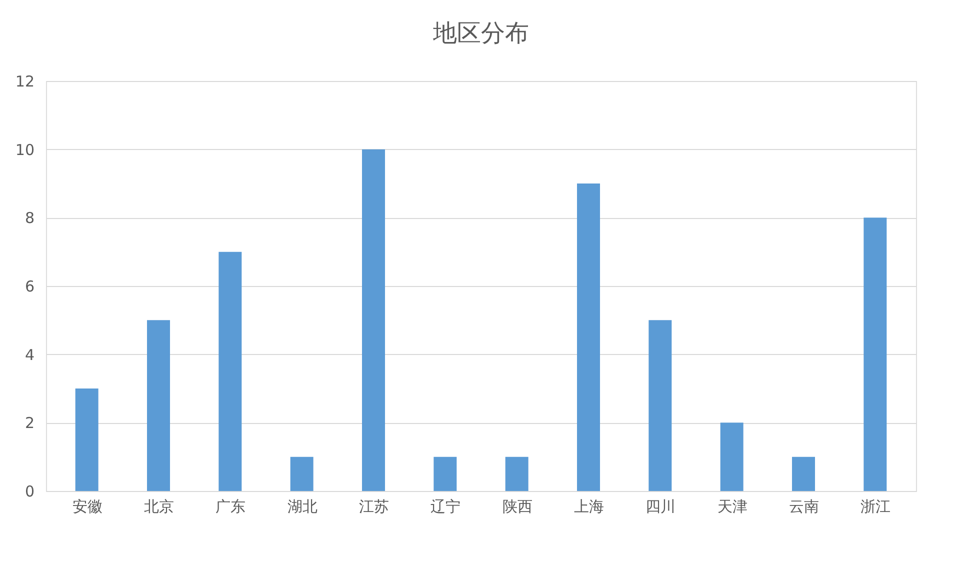 Image resolution: width=962 pixels, height=578 pixels. I want to click on y-tick-label: 10, so click(24, 149).